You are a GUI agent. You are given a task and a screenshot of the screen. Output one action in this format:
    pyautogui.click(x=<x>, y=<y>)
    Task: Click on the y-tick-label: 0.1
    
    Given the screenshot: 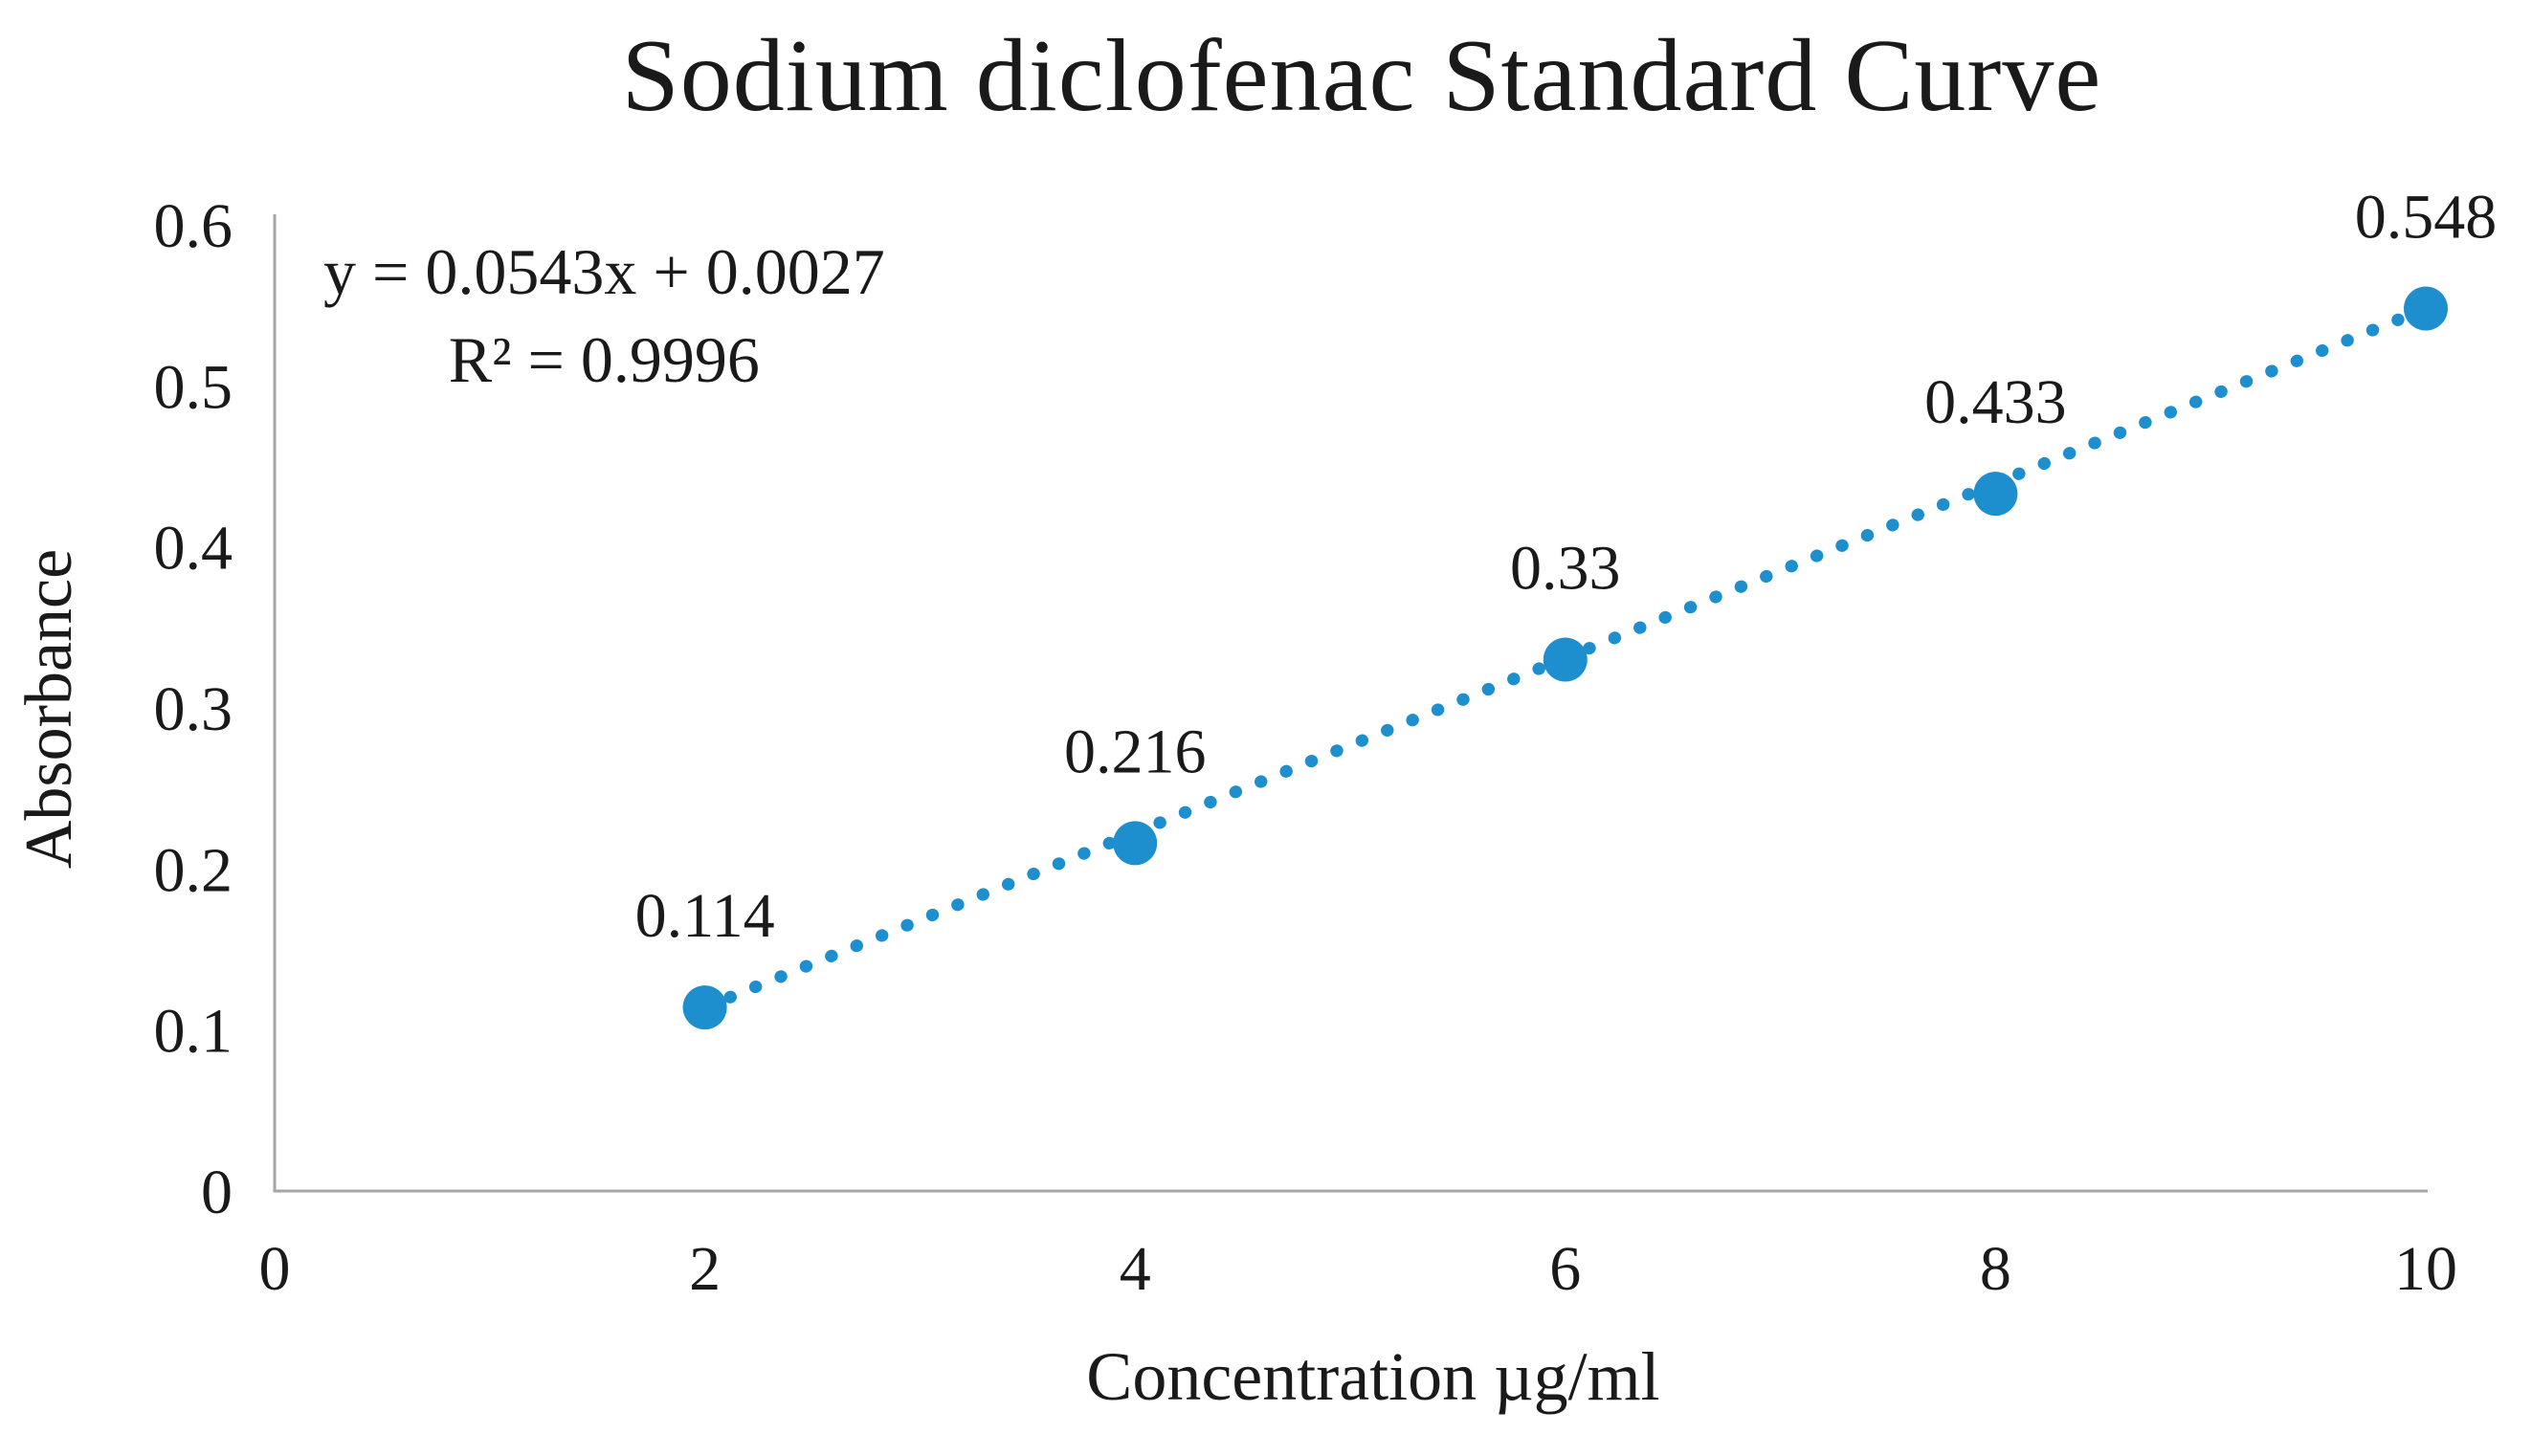 What is the action you would take?
    pyautogui.click(x=193, y=1032)
    